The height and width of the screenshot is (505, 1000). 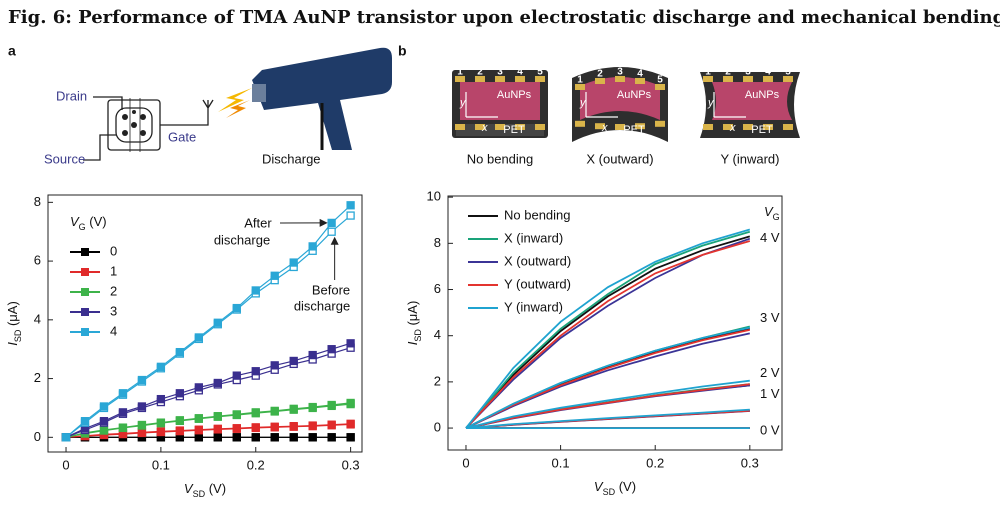 I want to click on circuit-label: Drain, so click(x=71, y=95).